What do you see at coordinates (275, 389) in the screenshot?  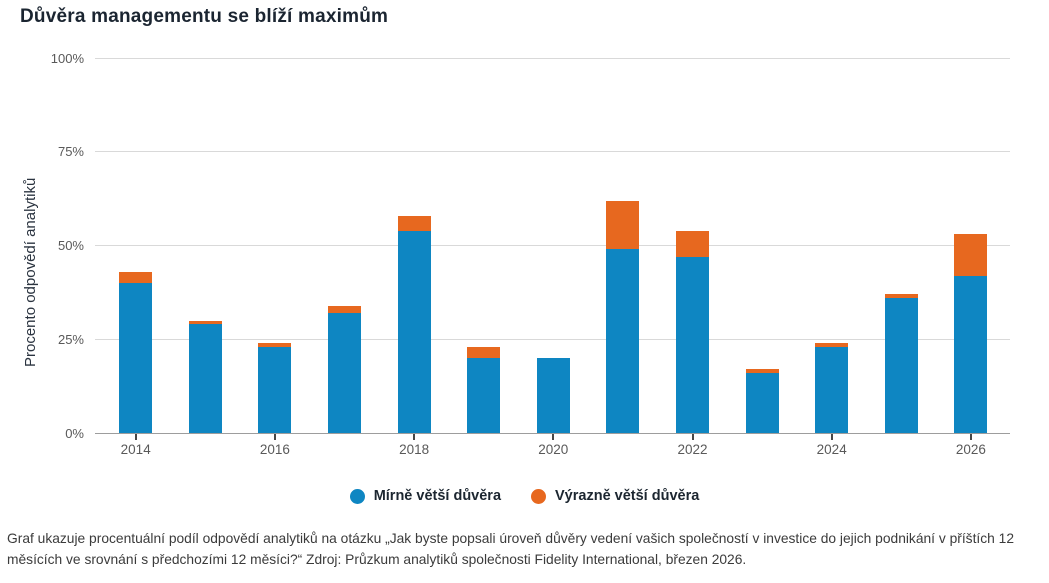 I see `bar-2016-slightly` at bounding box center [275, 389].